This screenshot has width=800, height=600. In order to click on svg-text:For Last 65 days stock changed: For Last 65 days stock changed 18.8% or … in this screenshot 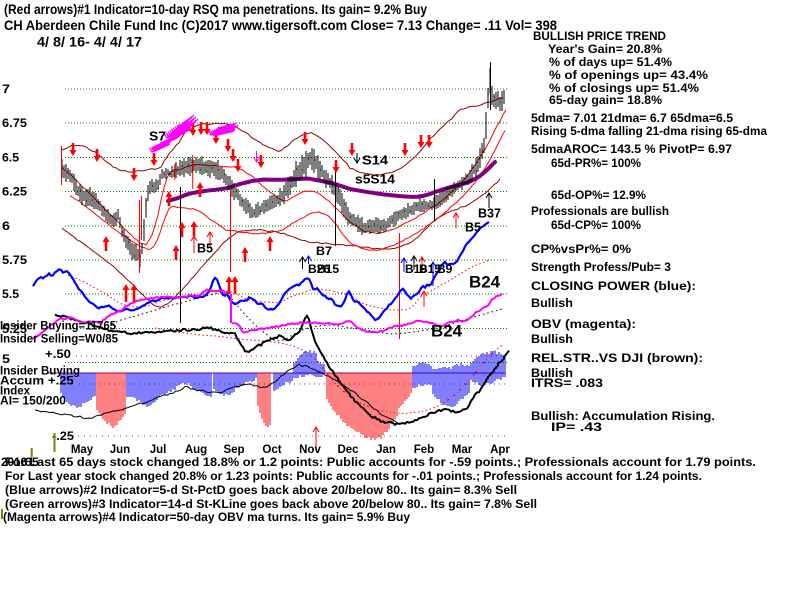, I will do `click(380, 463)`.